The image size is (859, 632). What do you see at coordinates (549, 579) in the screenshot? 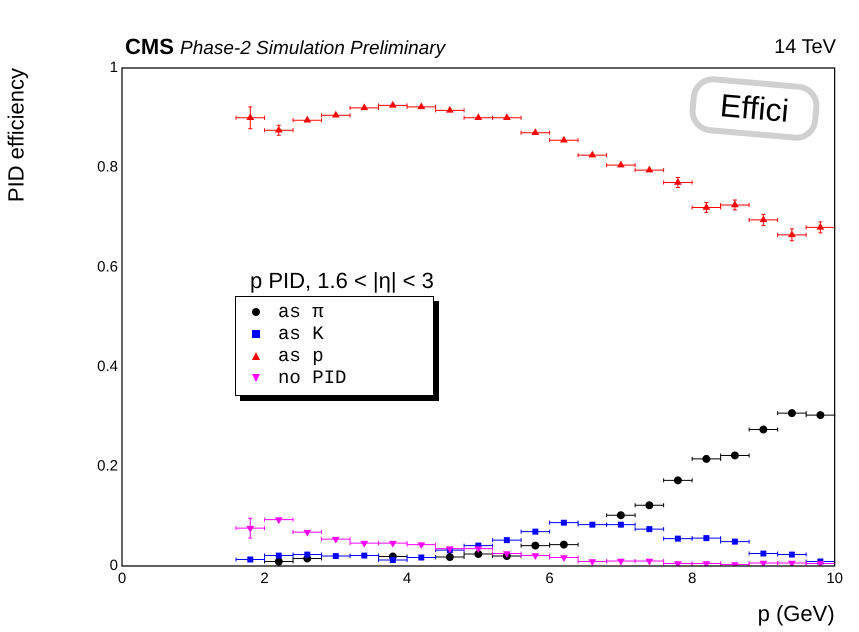
I see `x-tick-label: 6` at bounding box center [549, 579].